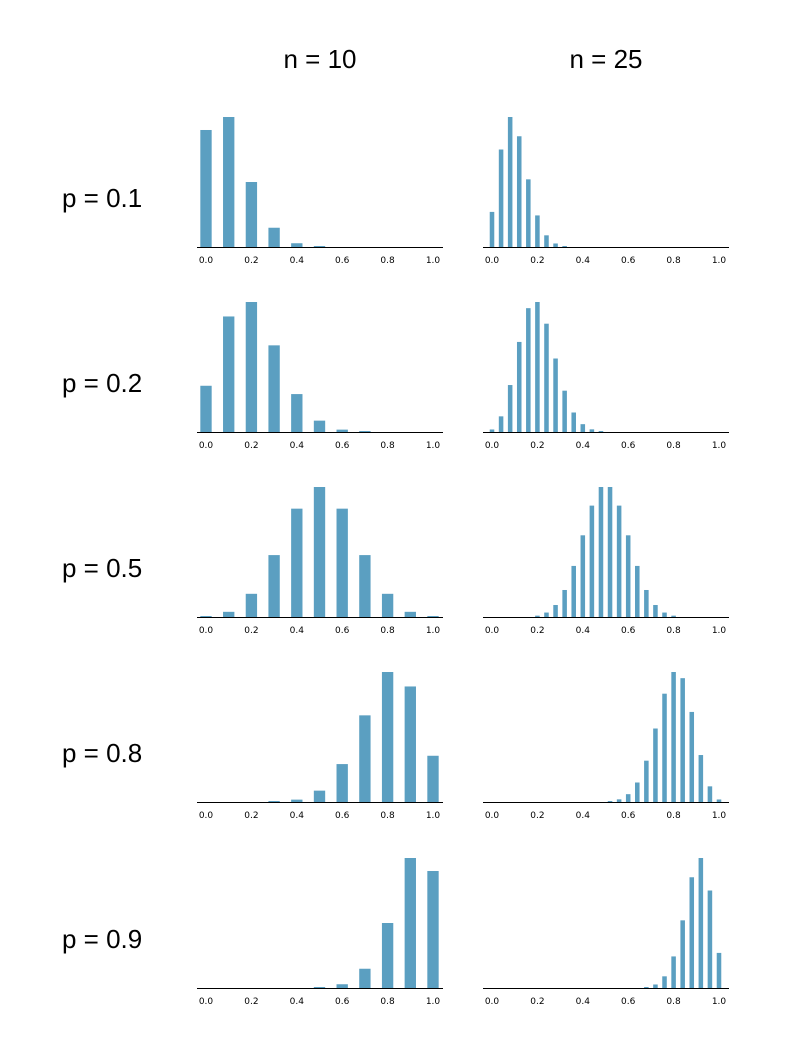 The image size is (806, 1046). Describe the element at coordinates (102, 383) in the screenshot. I see `row-label-p-0-2: p = 0.2` at that location.